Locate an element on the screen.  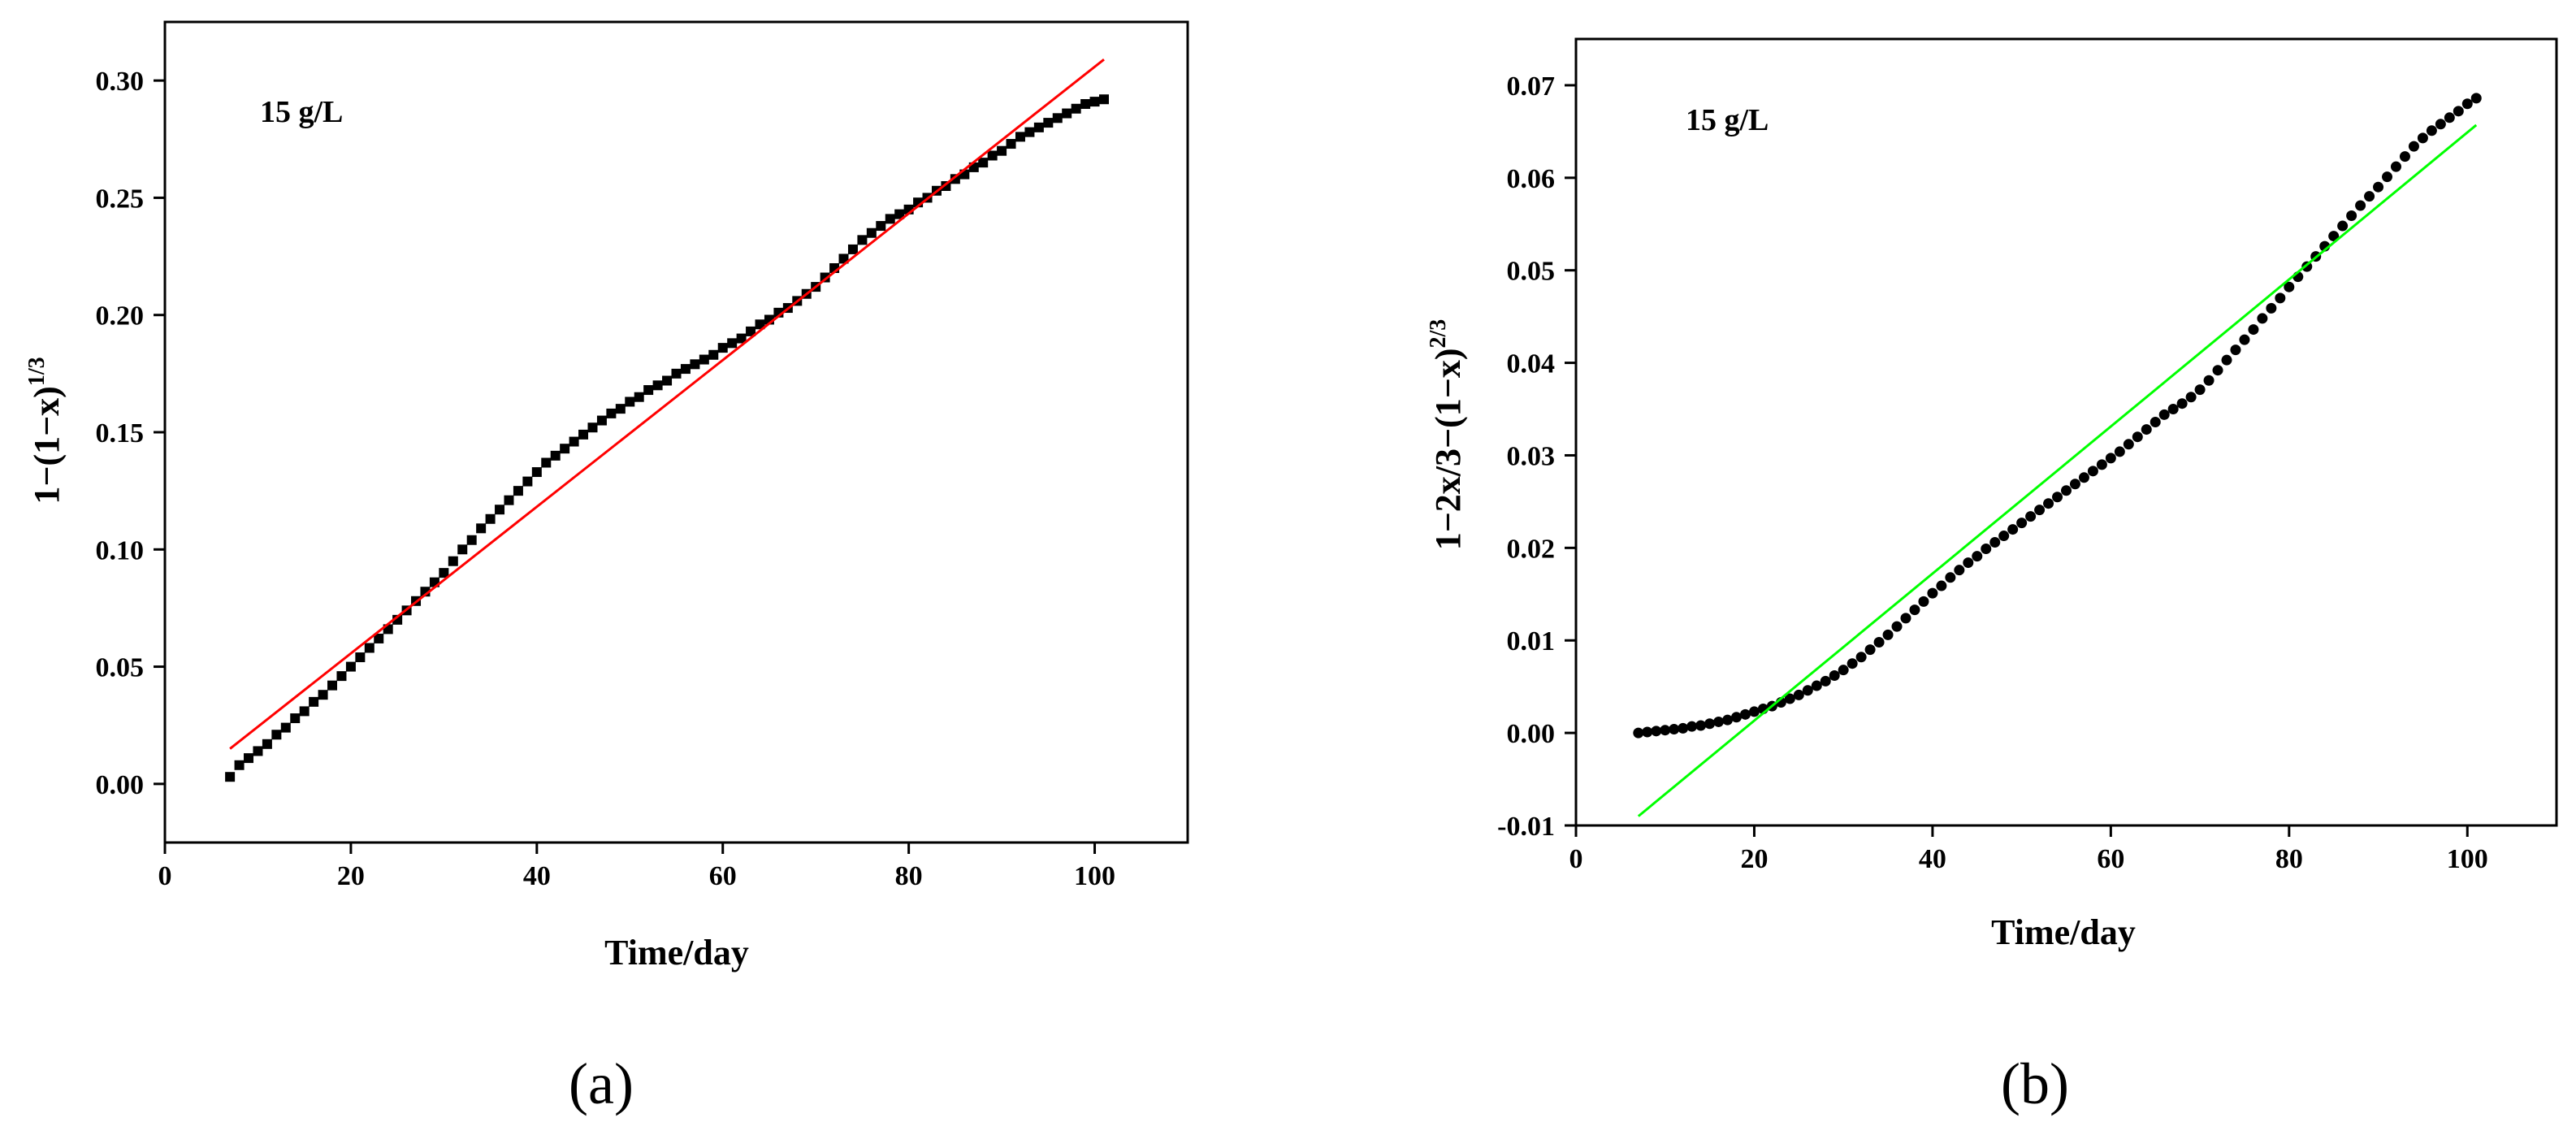
y-tick-label: 0.20 is located at coordinates (120, 316).